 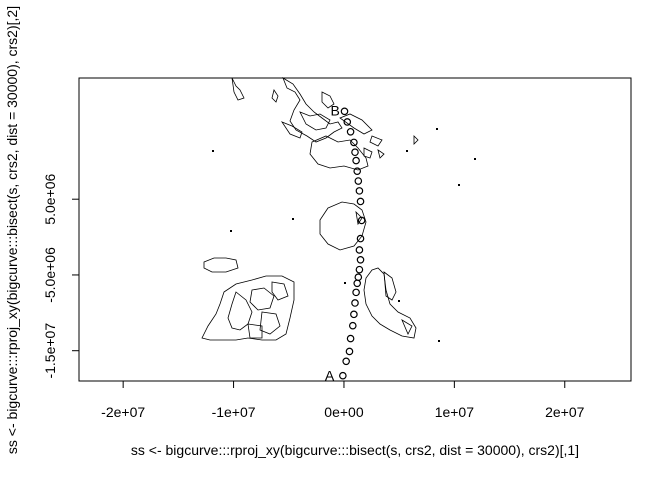 I want to click on data-points, so click(x=352, y=243).